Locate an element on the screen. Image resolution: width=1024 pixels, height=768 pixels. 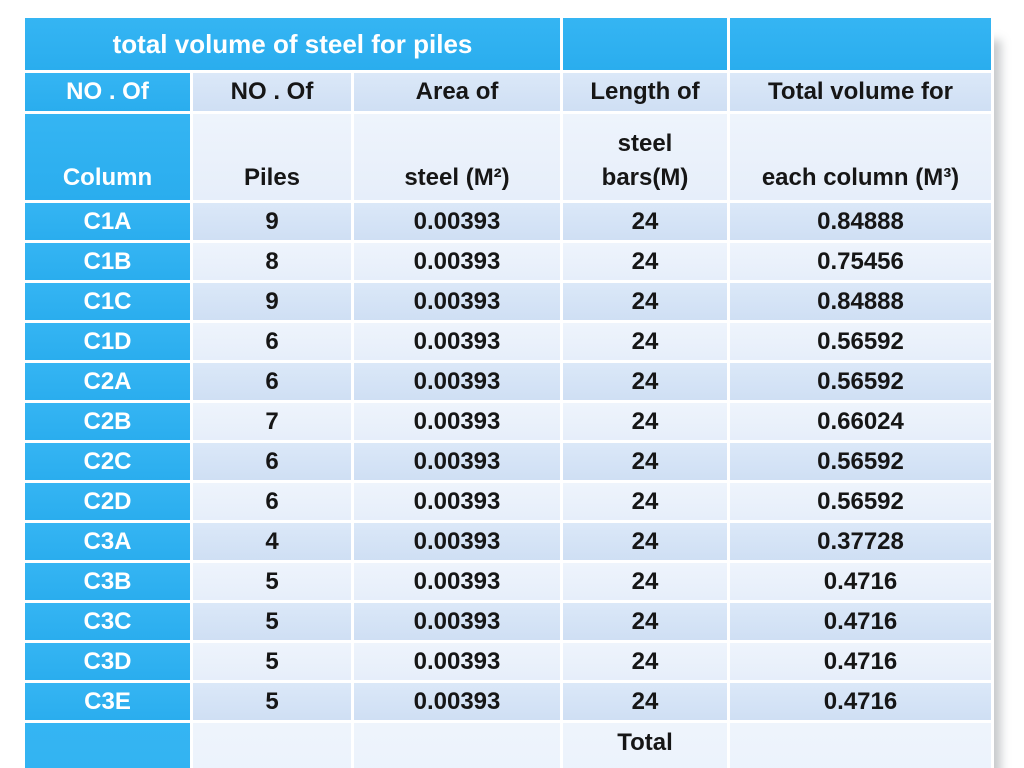
table-row-c3b: C3B 5 0.00393 24 0.4716 is located at coordinates (508, 581).